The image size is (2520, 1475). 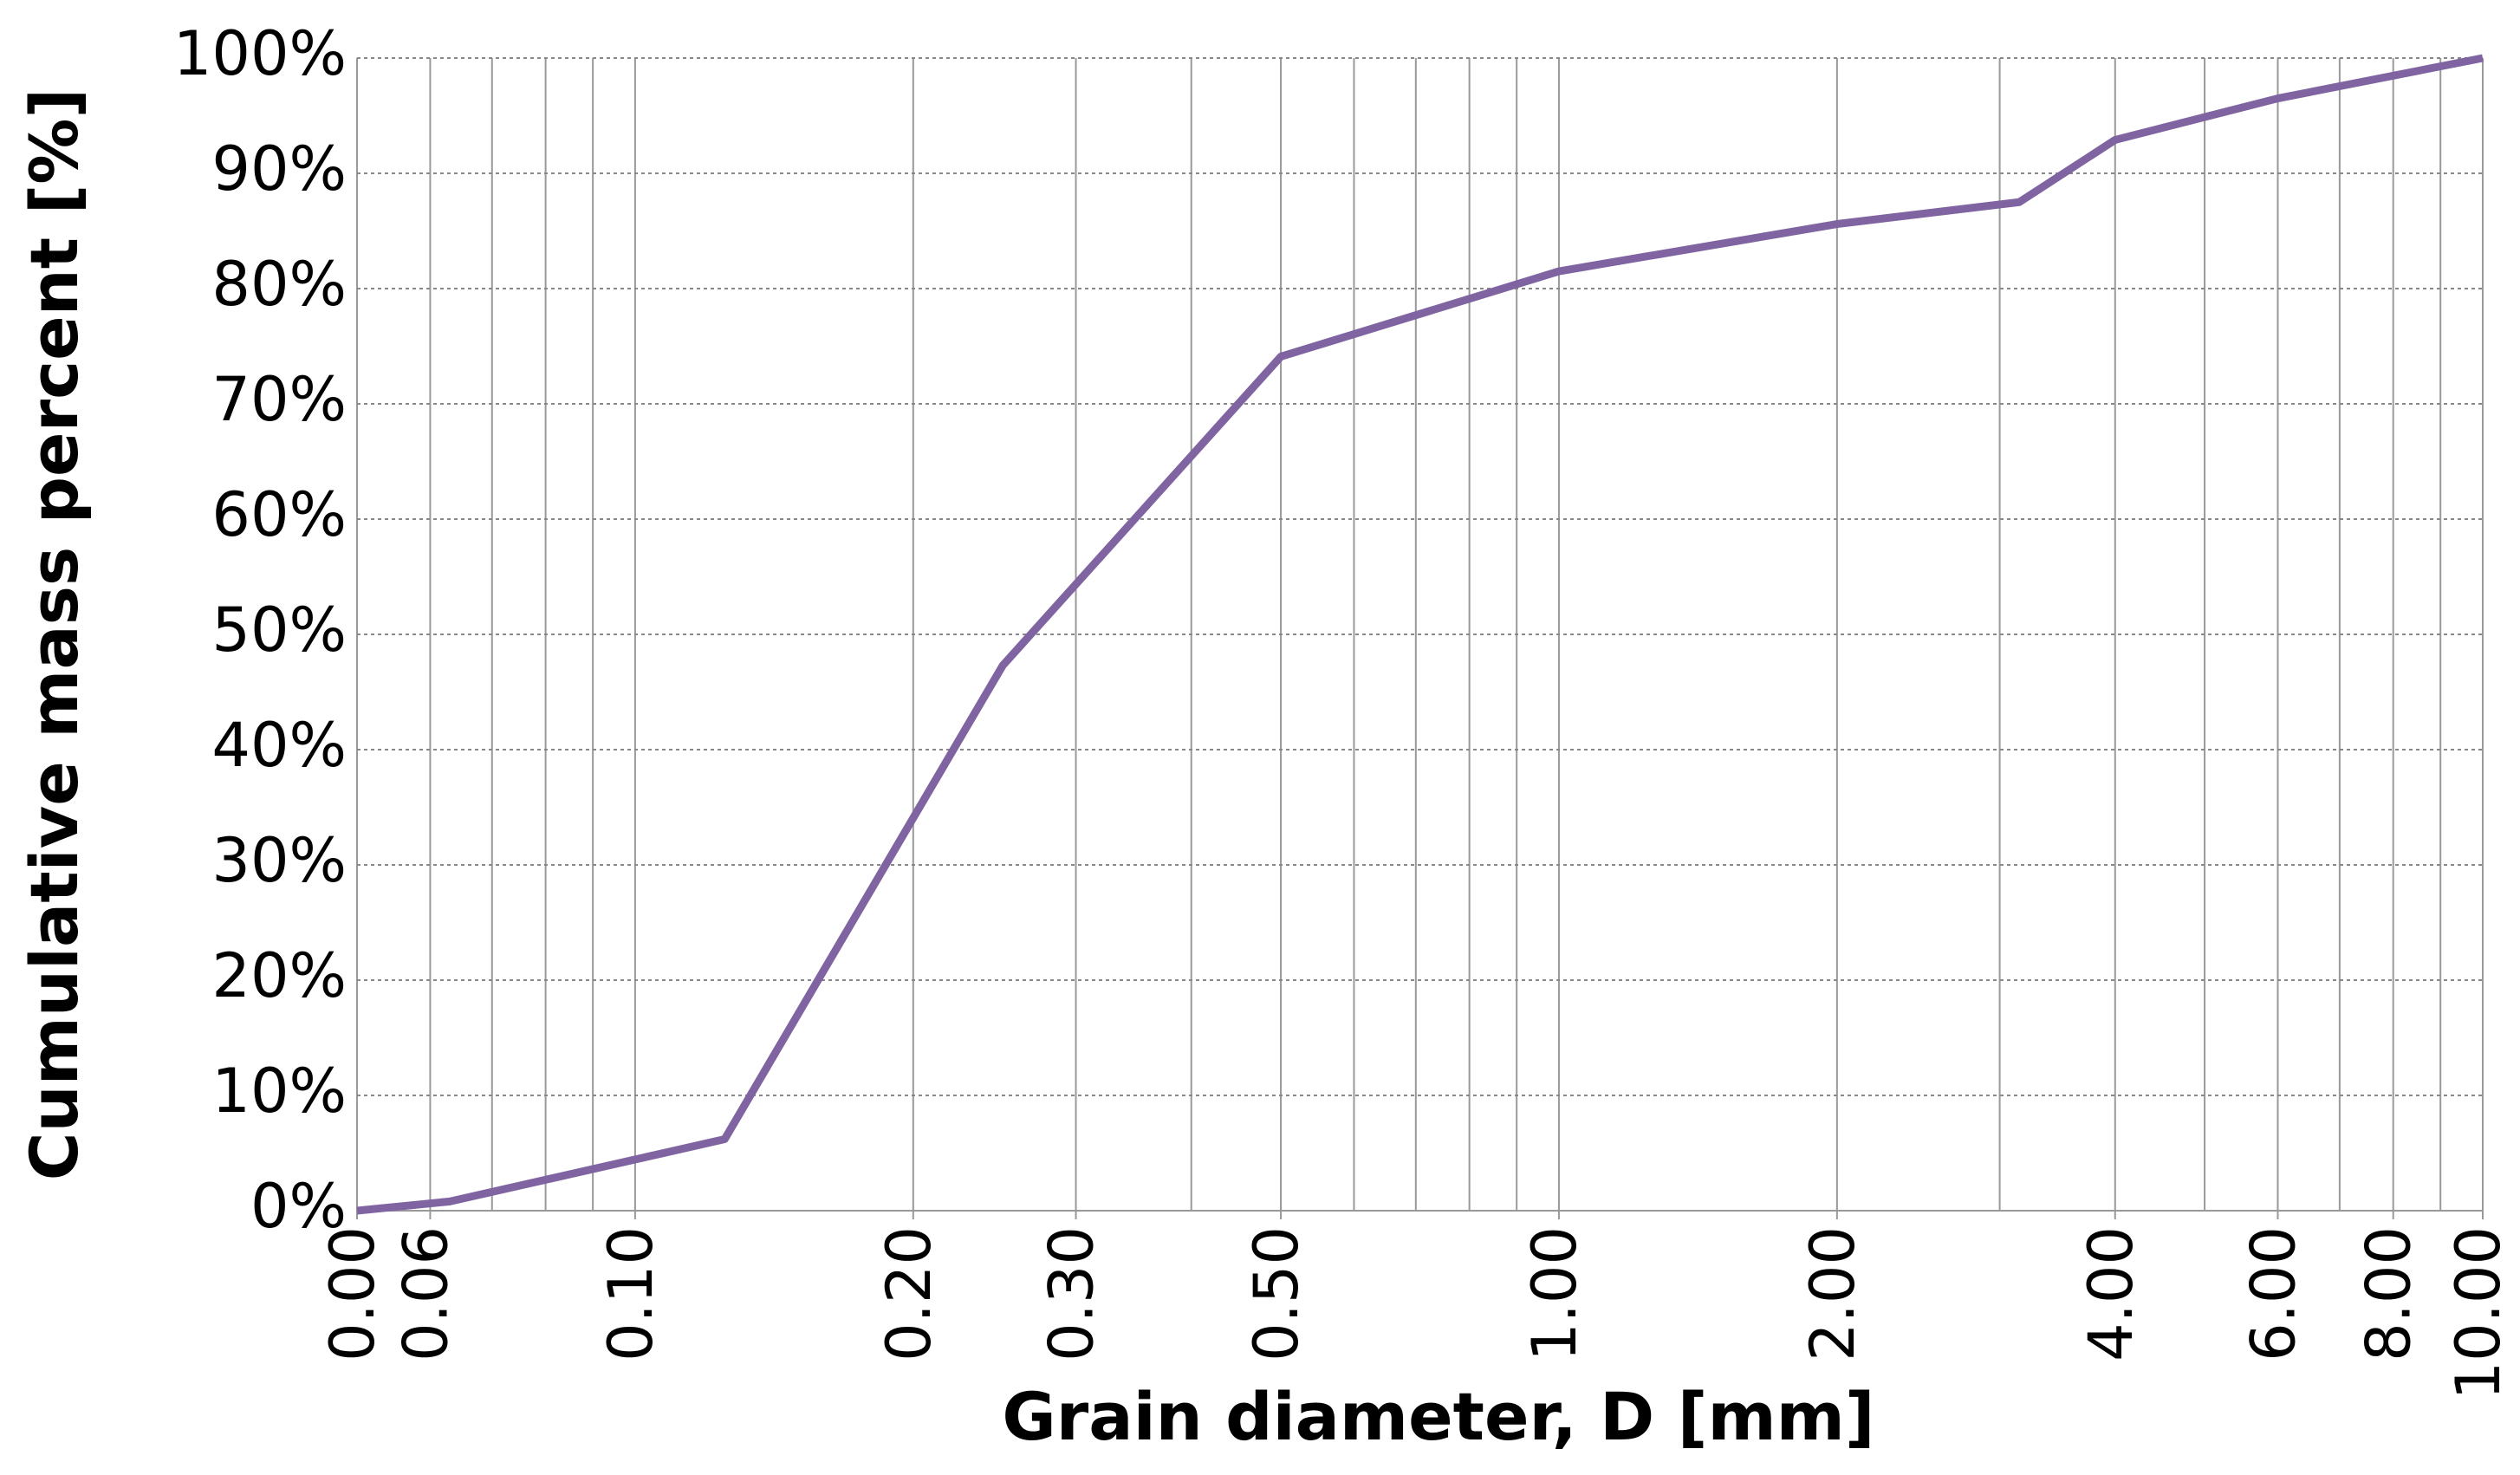 I want to click on x-axis-title: Grain diameter, D [mm], so click(x=1438, y=1416).